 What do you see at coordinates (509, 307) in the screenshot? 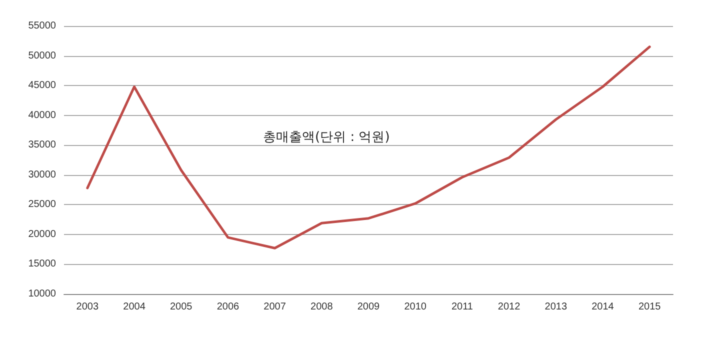
I see `x-tick-label: 2012` at bounding box center [509, 307].